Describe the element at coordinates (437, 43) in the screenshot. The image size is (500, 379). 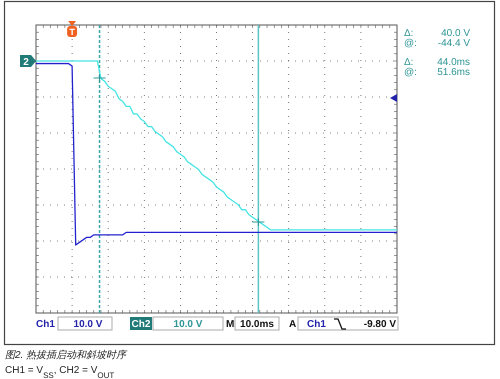
I see `text: @: -44.4 V` at that location.